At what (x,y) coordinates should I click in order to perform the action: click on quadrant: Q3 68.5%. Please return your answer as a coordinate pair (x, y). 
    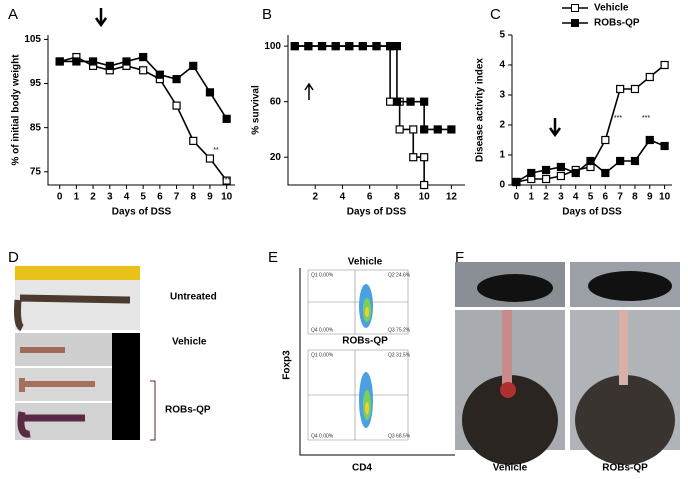
    Looking at the image, I should click on (399, 436).